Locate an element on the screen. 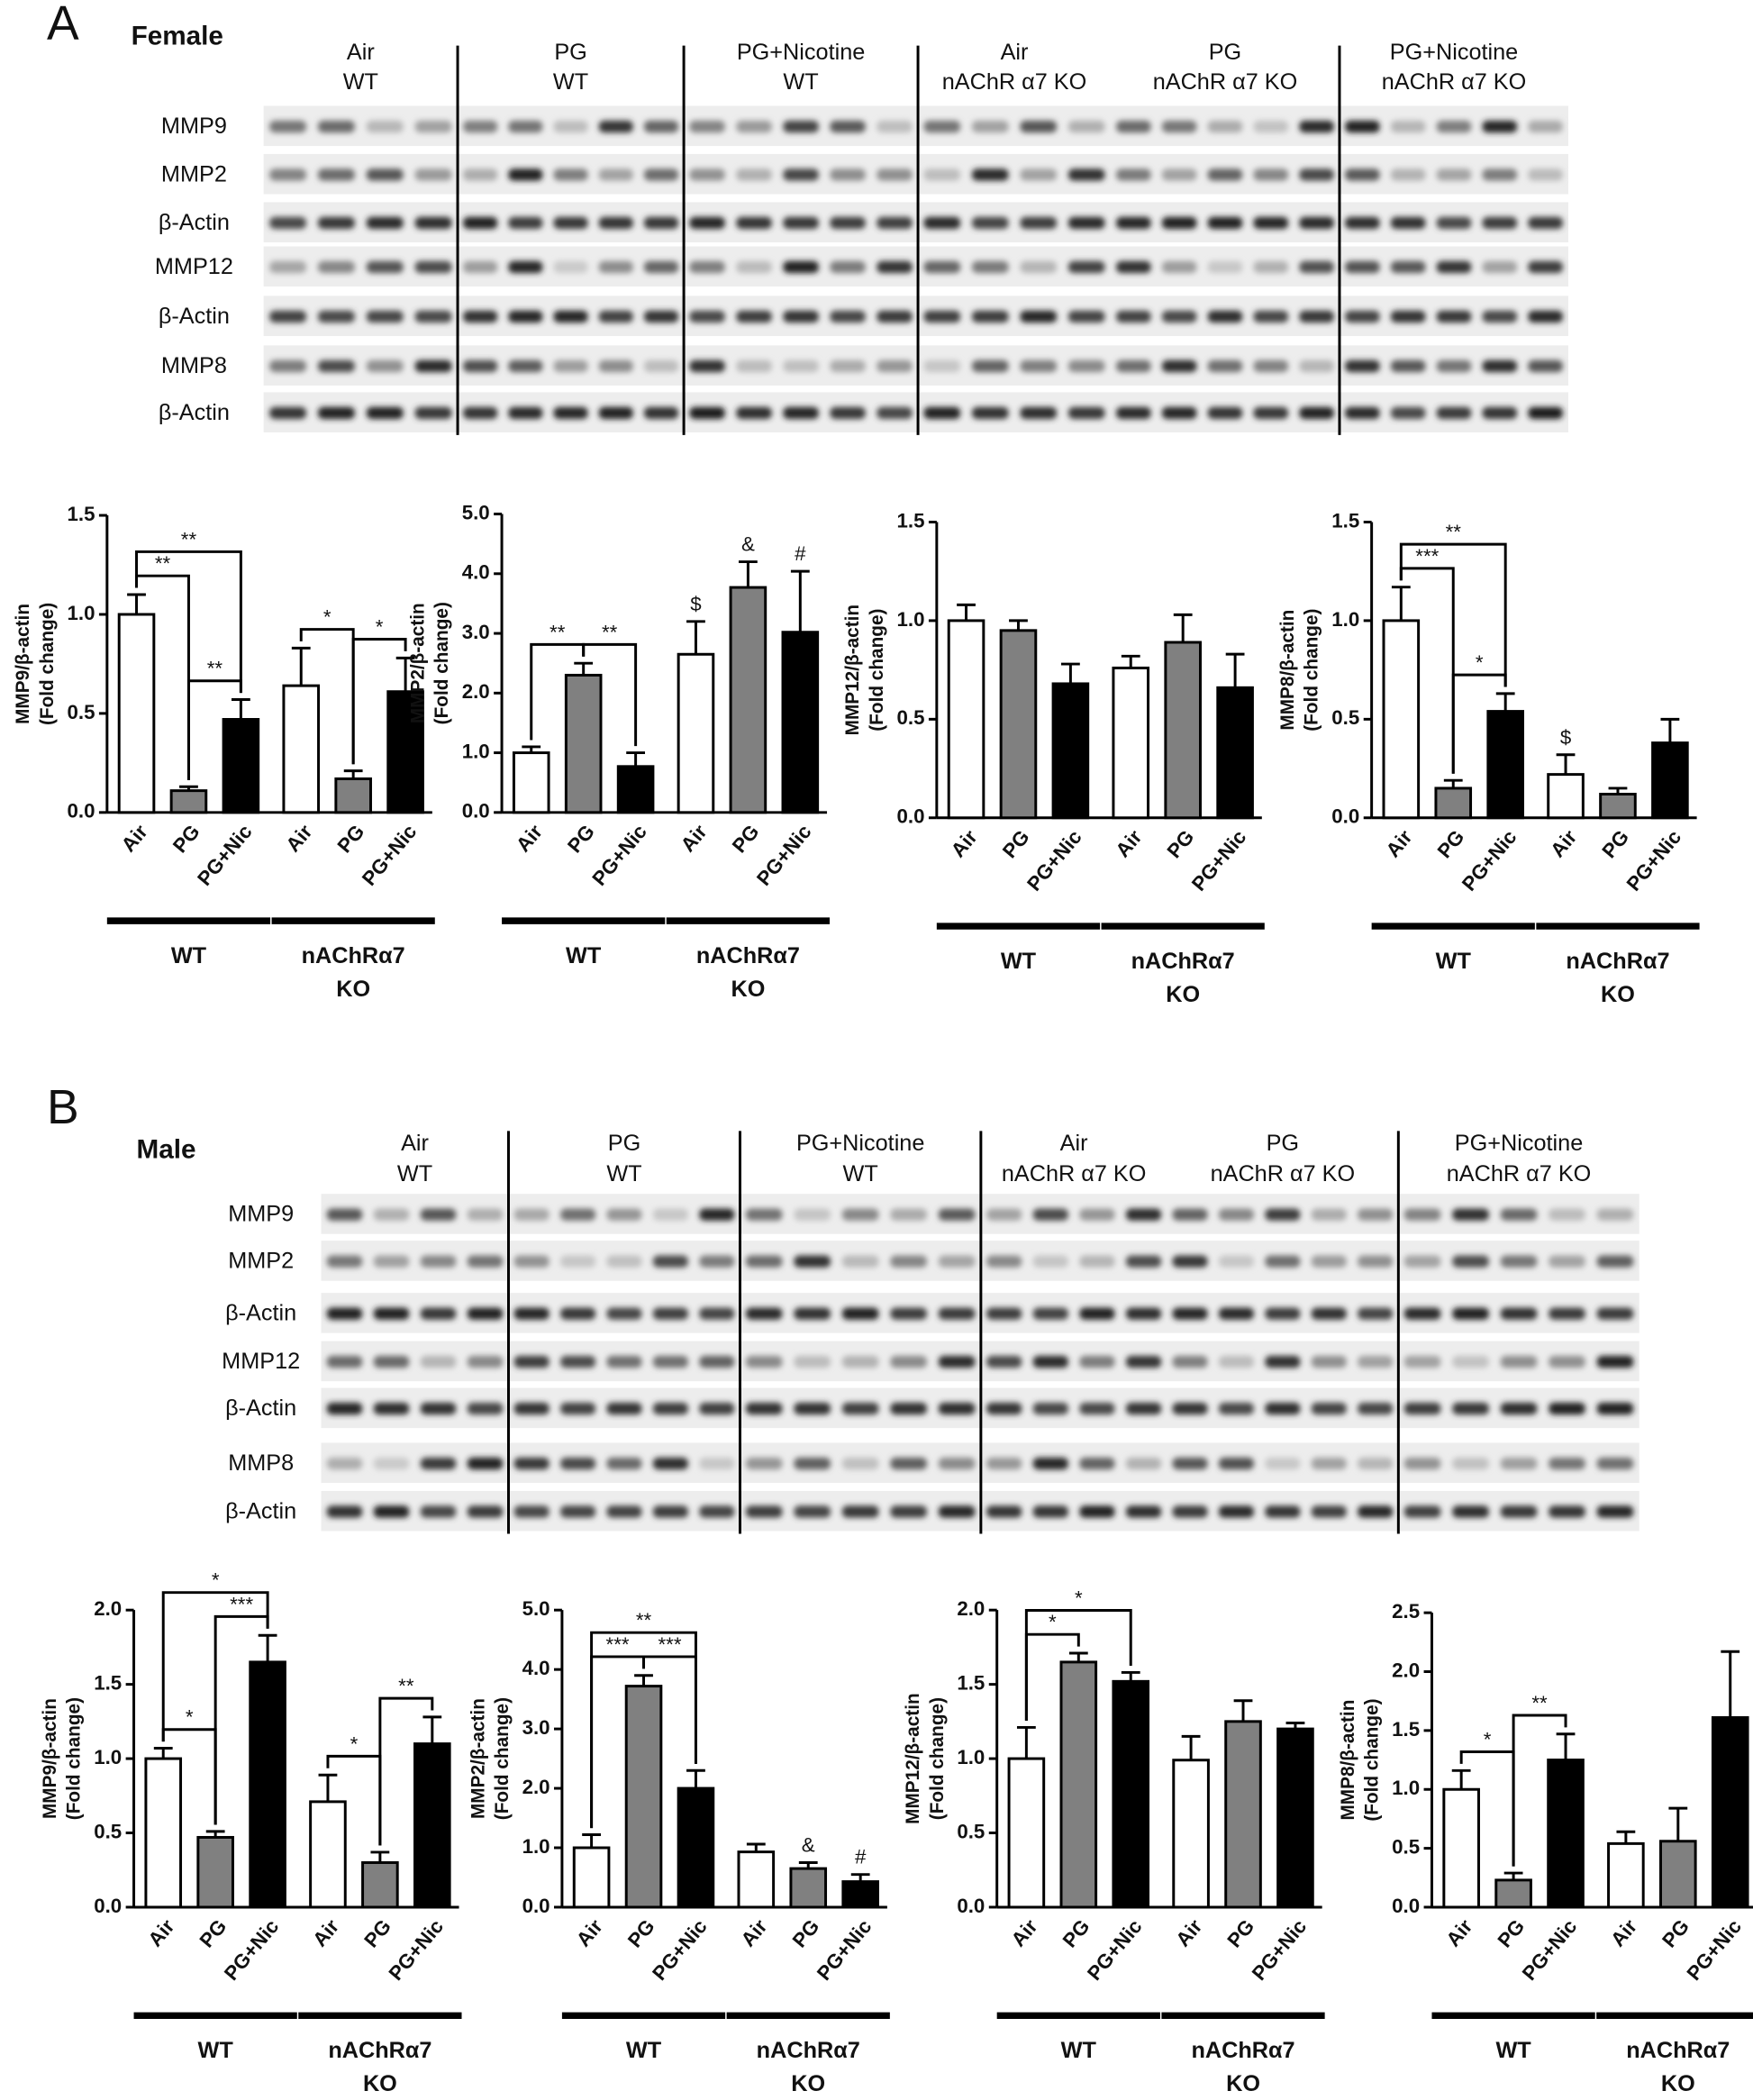  group-label: KO is located at coordinates (748, 989).